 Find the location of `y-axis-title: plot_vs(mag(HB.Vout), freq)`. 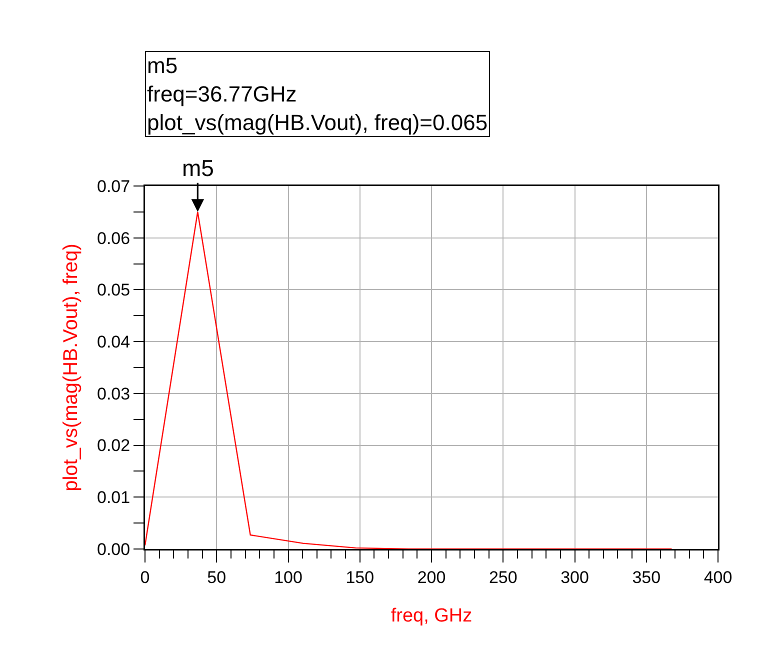

y-axis-title: plot_vs(mag(HB.Vout), freq) is located at coordinates (71, 368).